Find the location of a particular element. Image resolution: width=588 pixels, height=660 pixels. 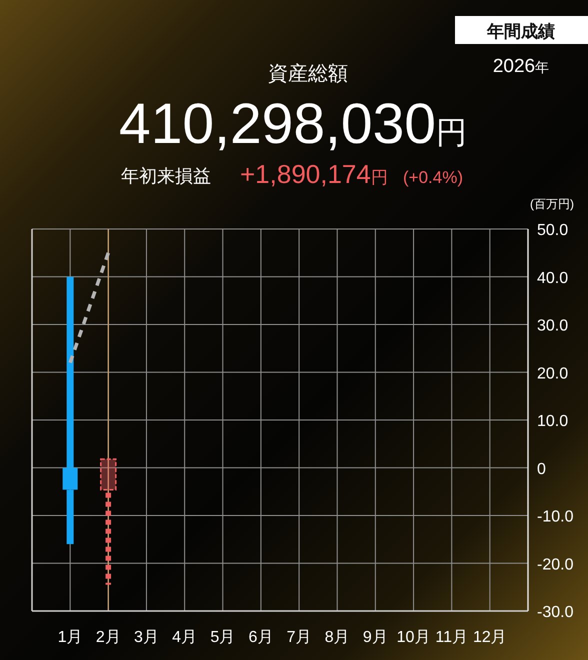

xtick: 11月 is located at coordinates (451, 637).